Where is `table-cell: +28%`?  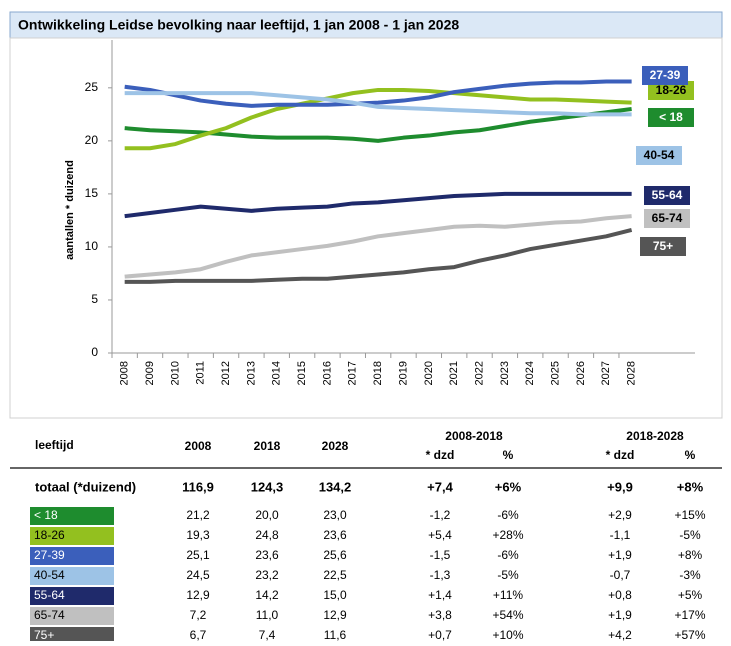
table-cell: +28% is located at coordinates (507, 535).